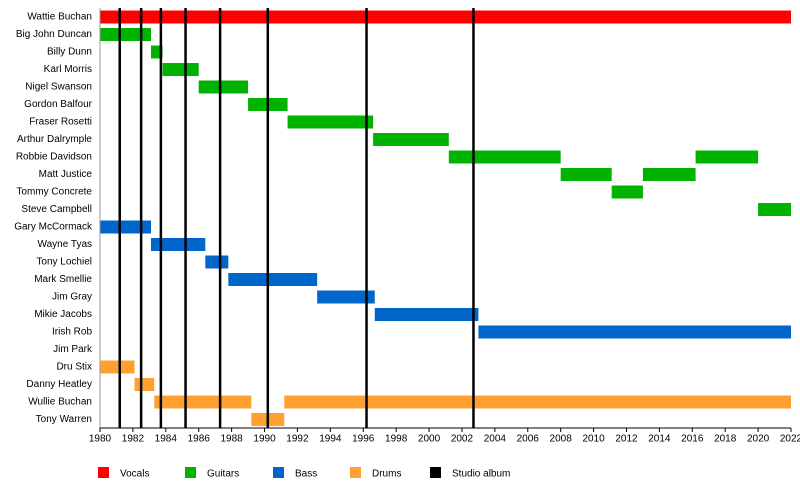 This screenshot has height=484, width=800. I want to click on x-tick-label: 1992, so click(297, 439).